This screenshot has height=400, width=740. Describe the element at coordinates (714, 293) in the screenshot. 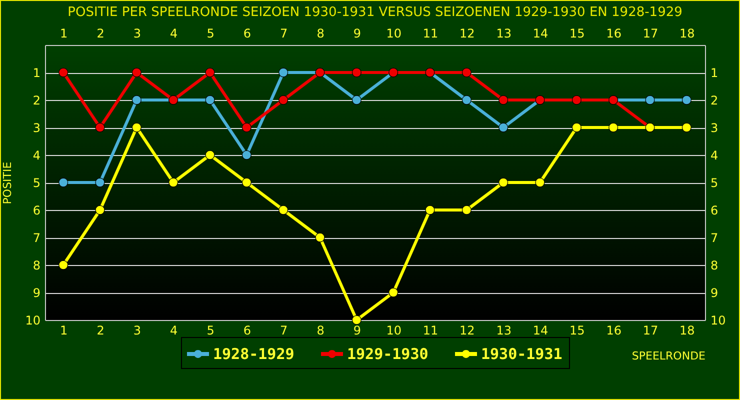

I see `y2-tick-label: 9` at that location.